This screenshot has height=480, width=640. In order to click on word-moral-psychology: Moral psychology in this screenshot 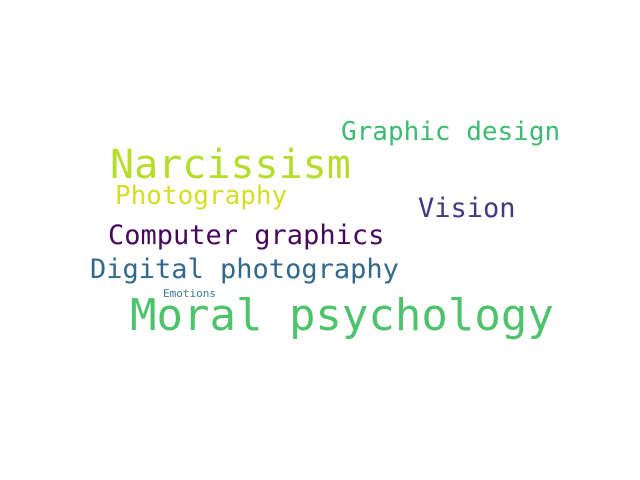, I will do `click(342, 315)`.